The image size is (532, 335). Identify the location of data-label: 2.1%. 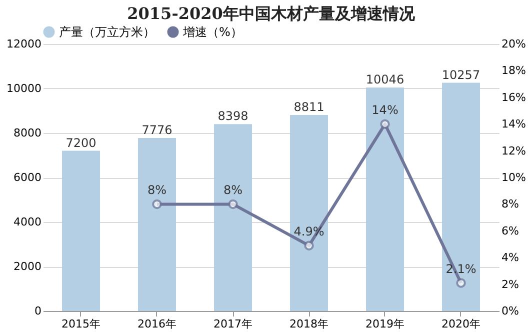
(461, 269).